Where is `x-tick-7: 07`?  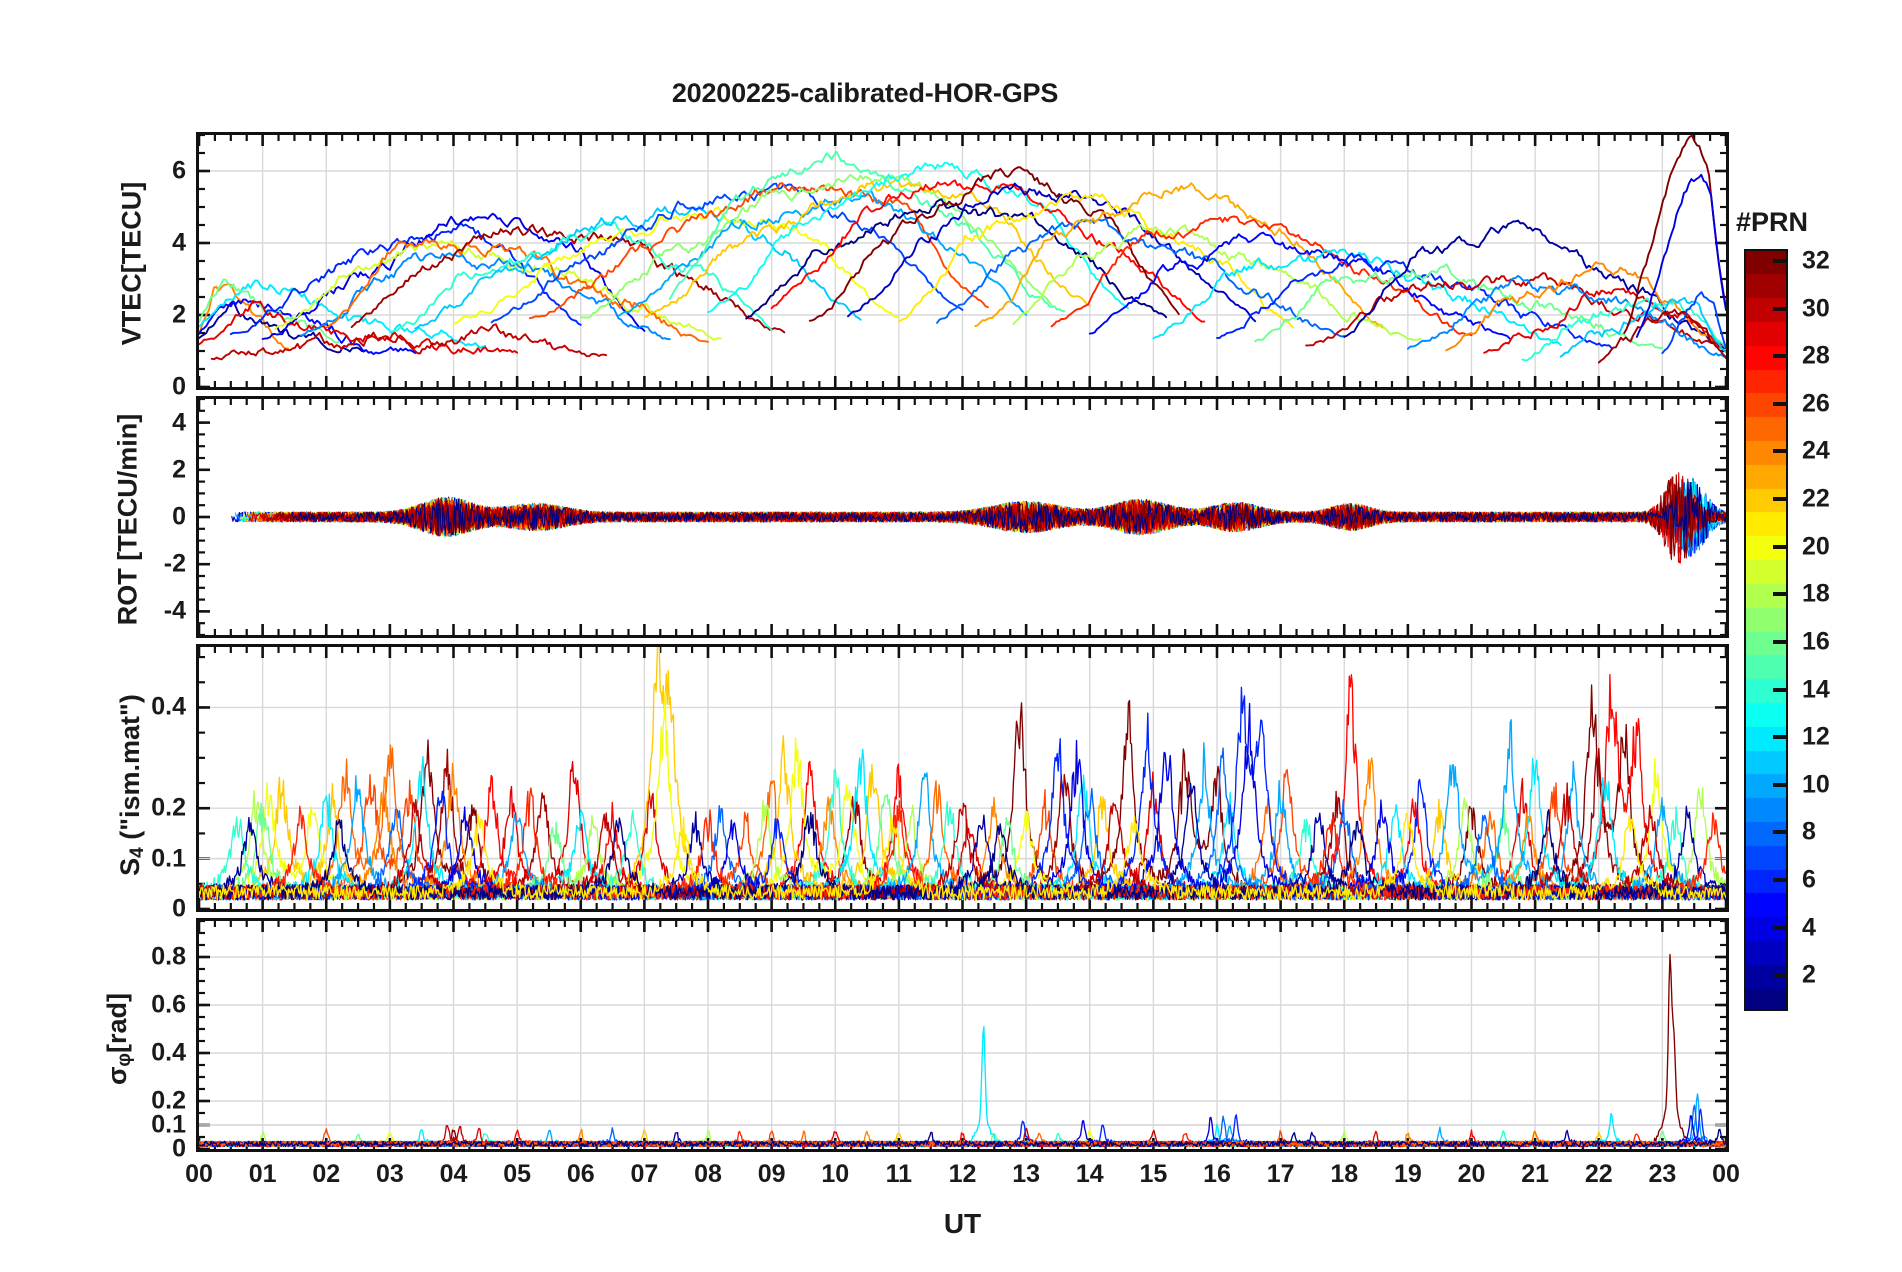
x-tick-7: 07 is located at coordinates (644, 1174).